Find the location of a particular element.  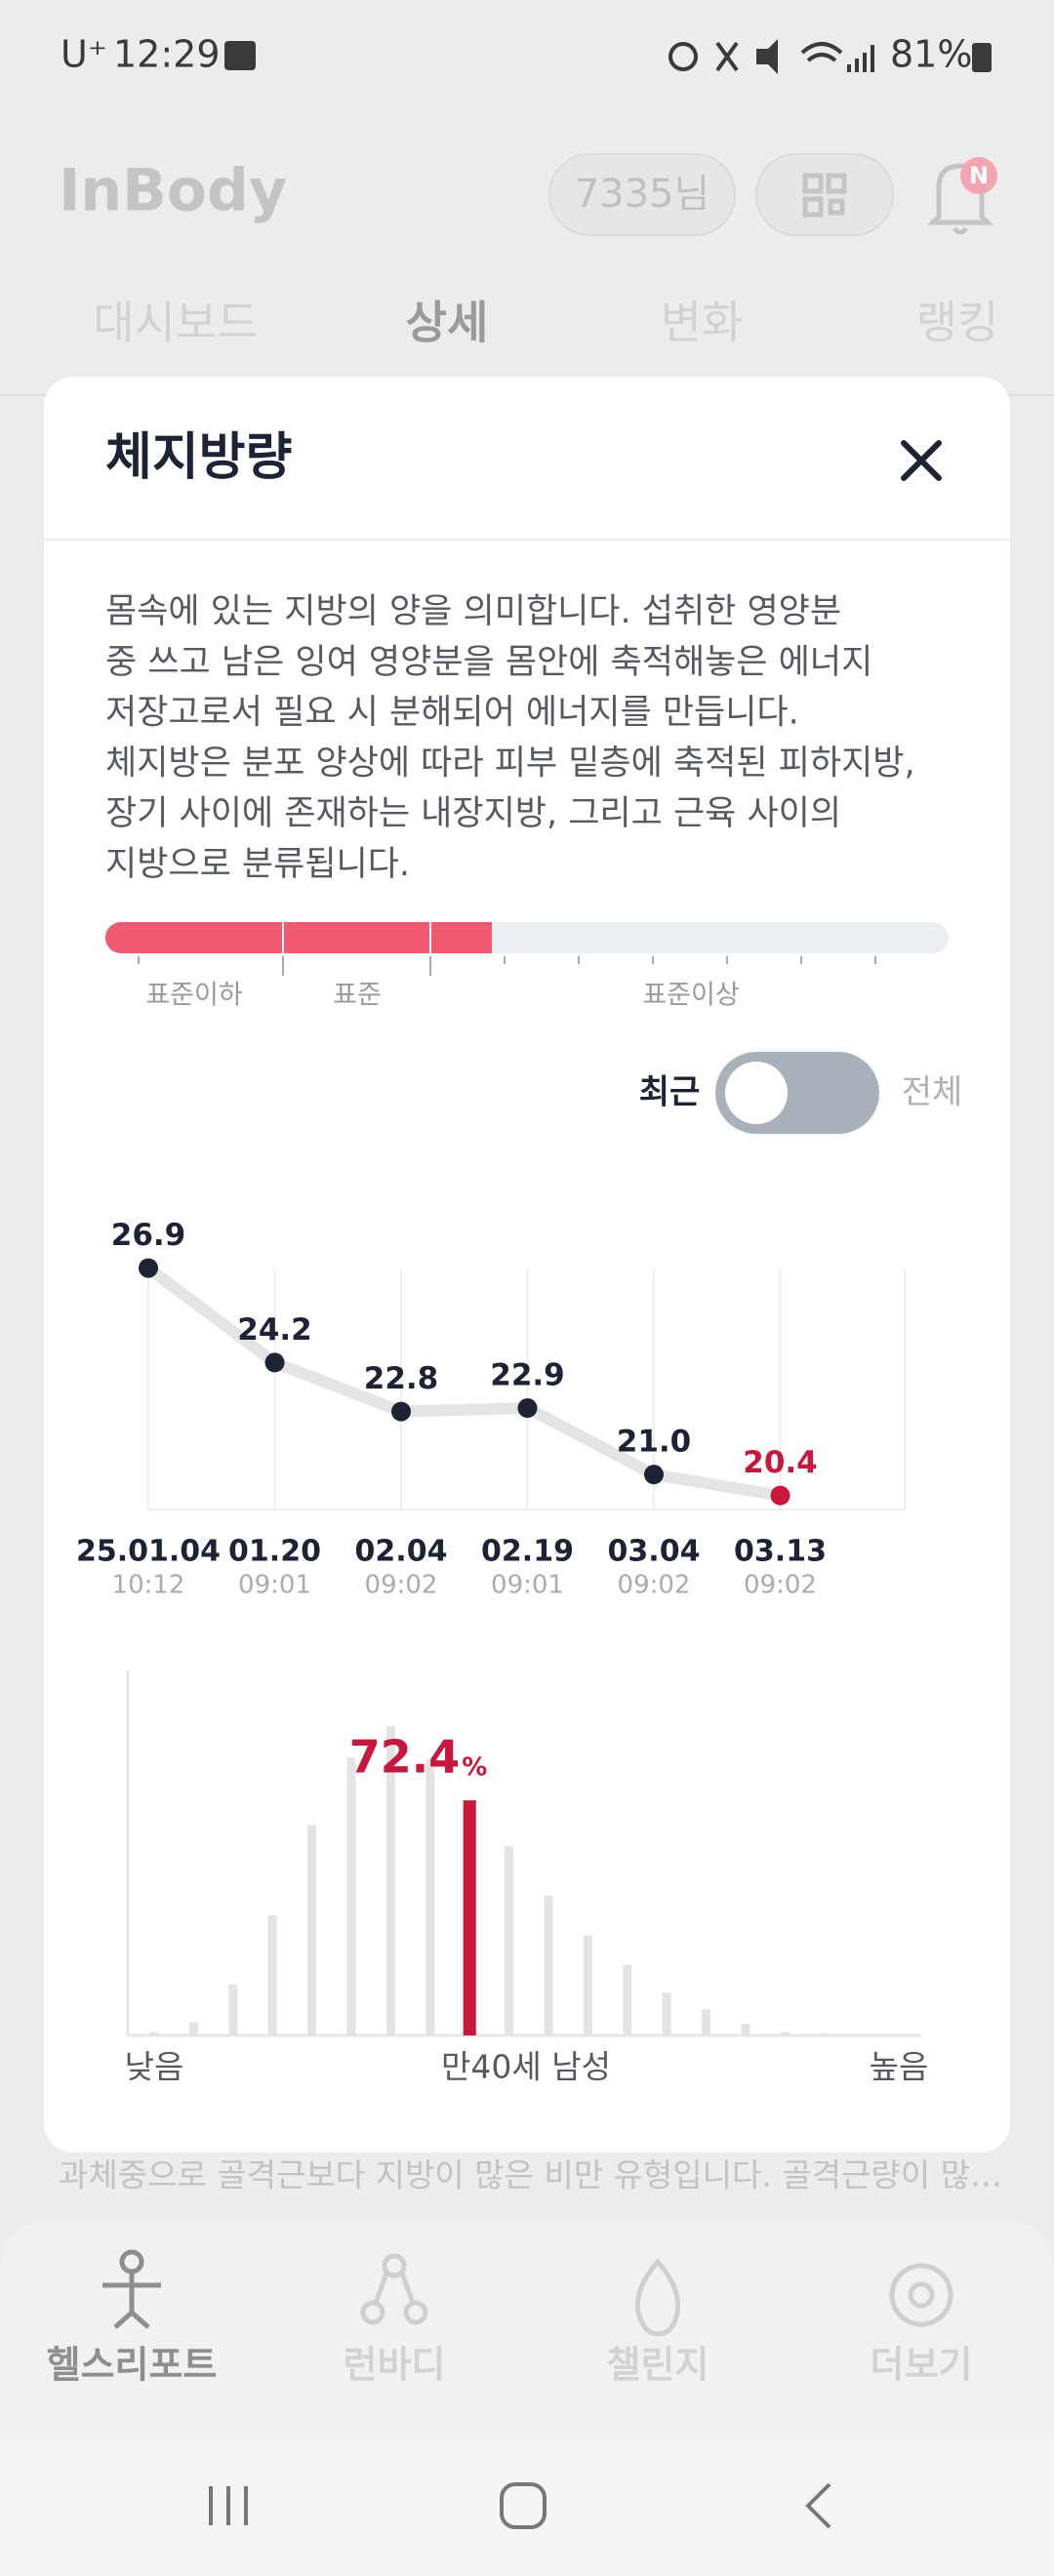

annotation: 72.4 is located at coordinates (405, 1757).